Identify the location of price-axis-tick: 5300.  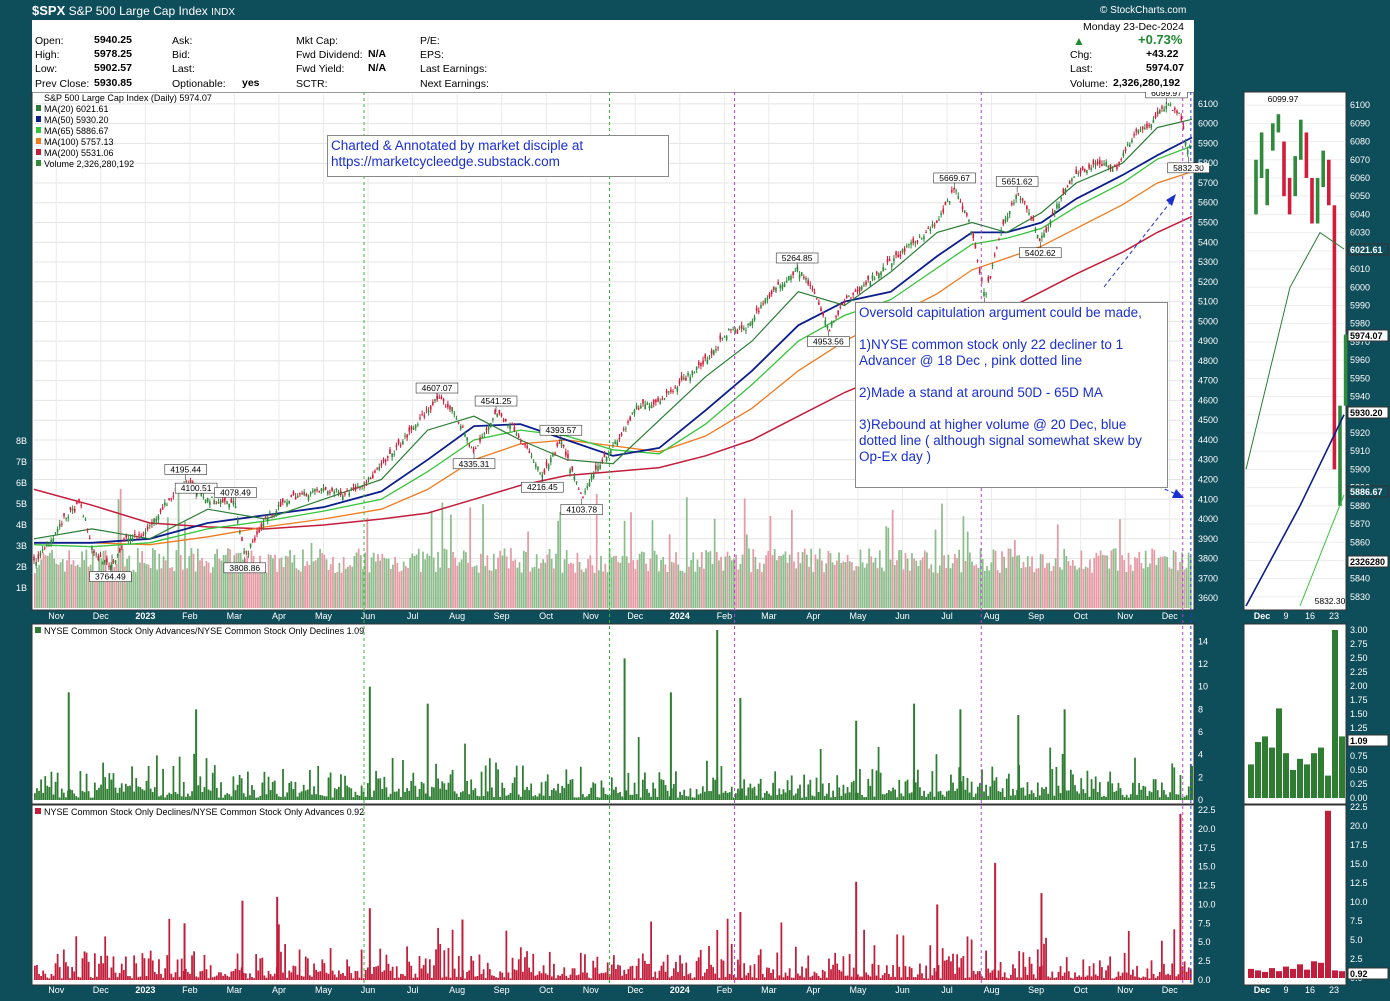
(1208, 262).